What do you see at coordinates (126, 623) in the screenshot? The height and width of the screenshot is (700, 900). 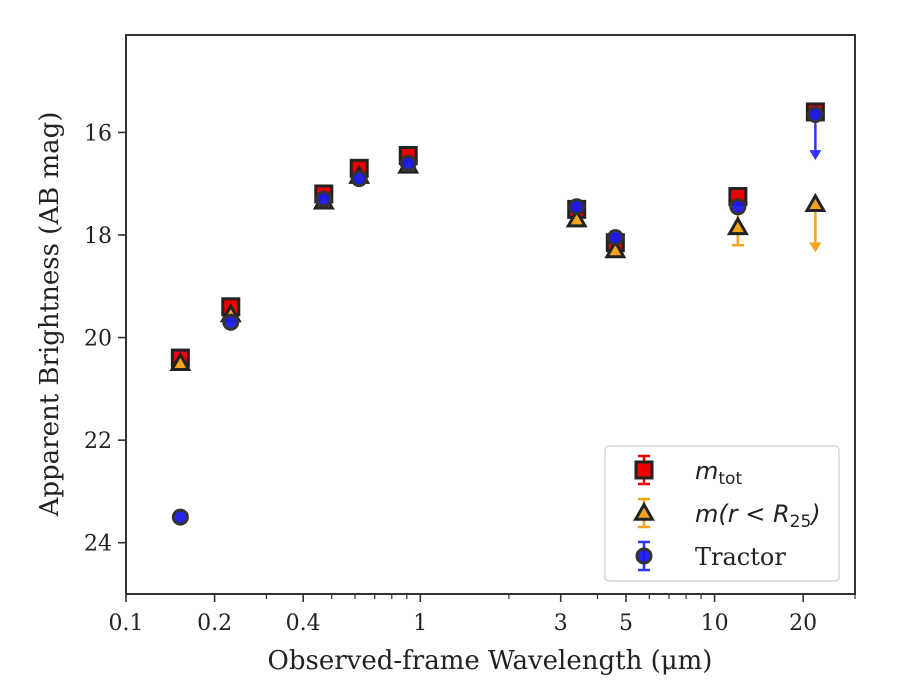 I see `x-tick-label: 0.1` at bounding box center [126, 623].